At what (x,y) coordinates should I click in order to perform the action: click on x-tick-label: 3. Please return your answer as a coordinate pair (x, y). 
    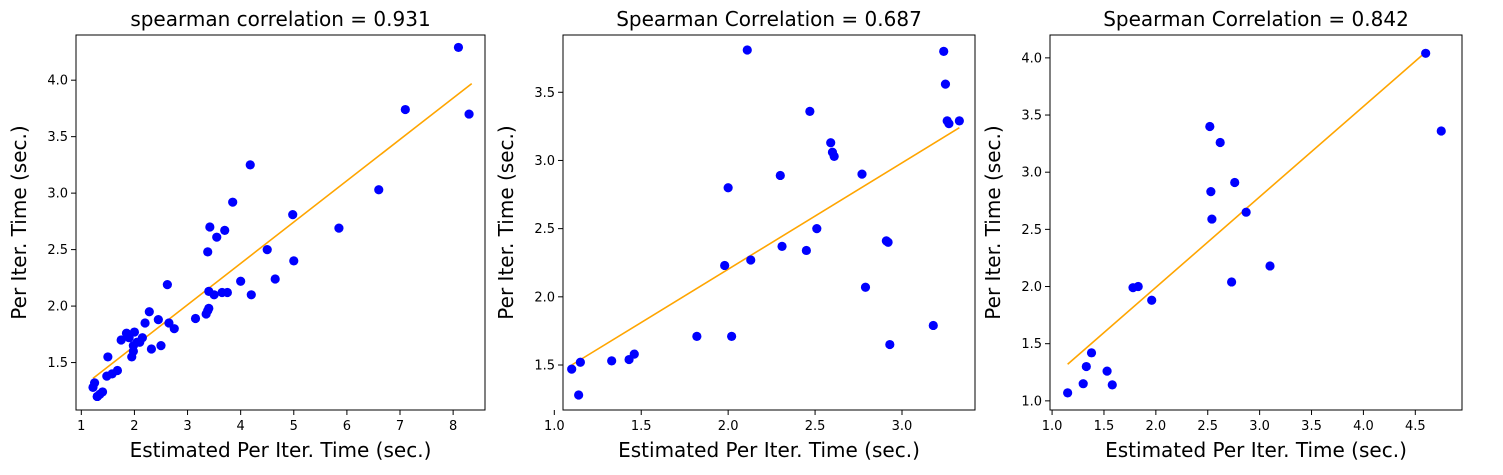
    Looking at the image, I should click on (187, 426).